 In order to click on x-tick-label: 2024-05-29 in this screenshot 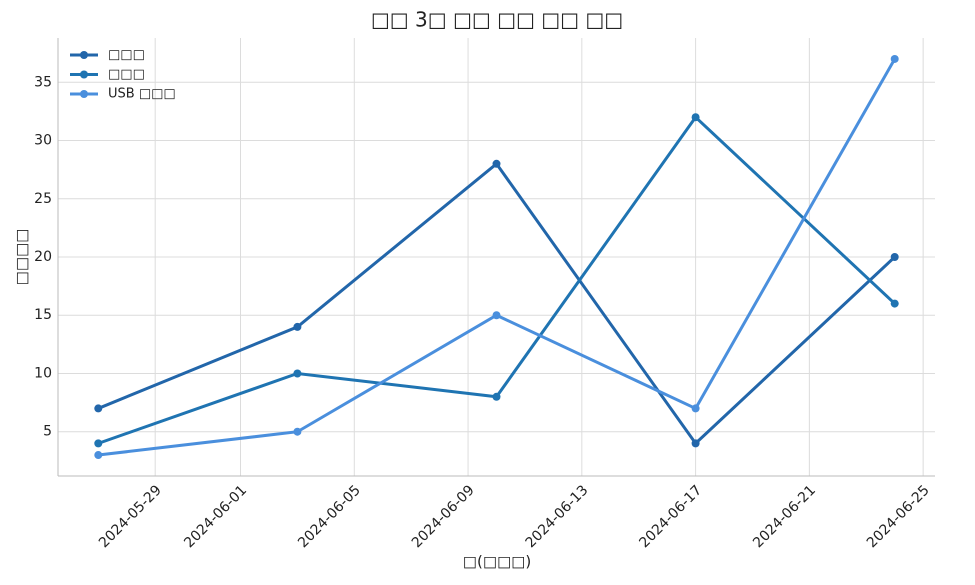, I will do `click(130, 516)`.